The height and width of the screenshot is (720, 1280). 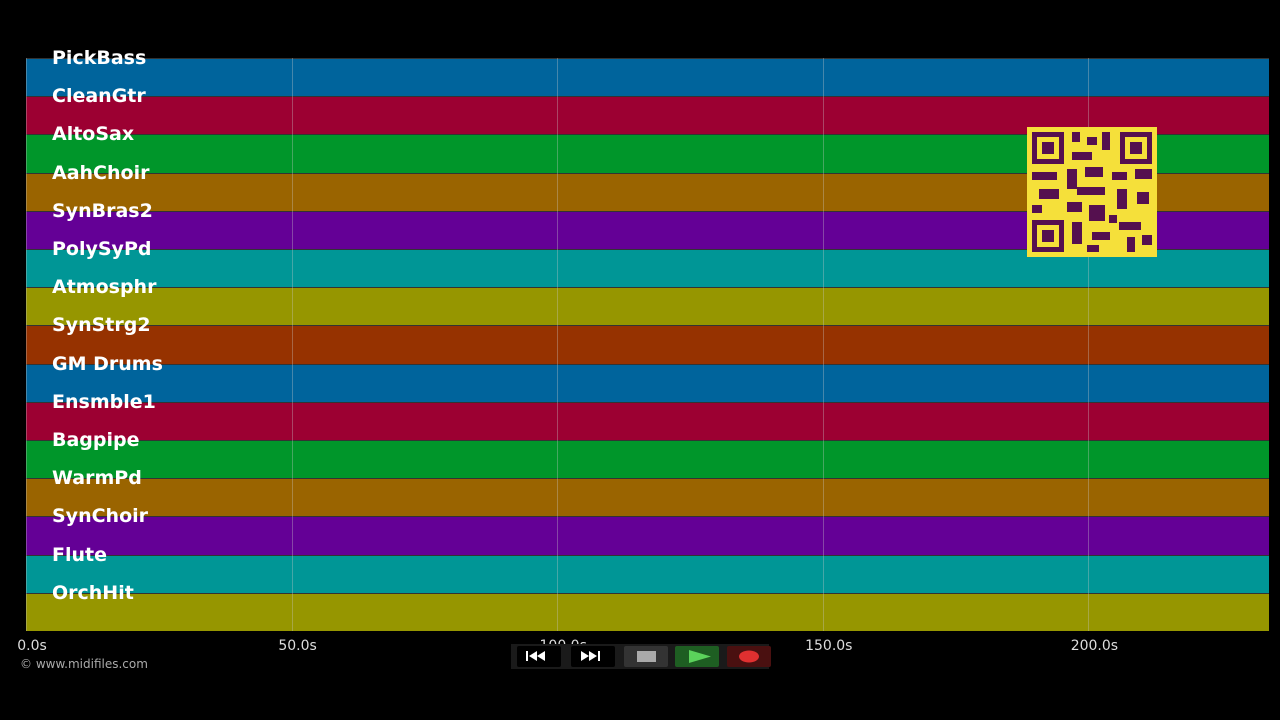 I want to click on track-name: SynStrg2, so click(x=101, y=325).